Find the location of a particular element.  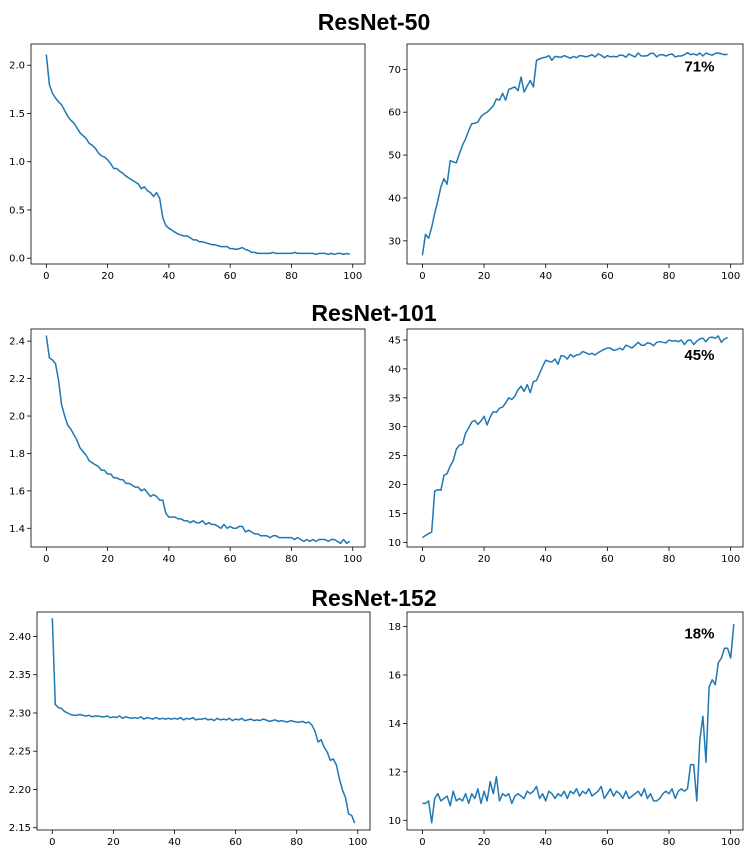

y-tick-label: 12 is located at coordinates (394, 772).